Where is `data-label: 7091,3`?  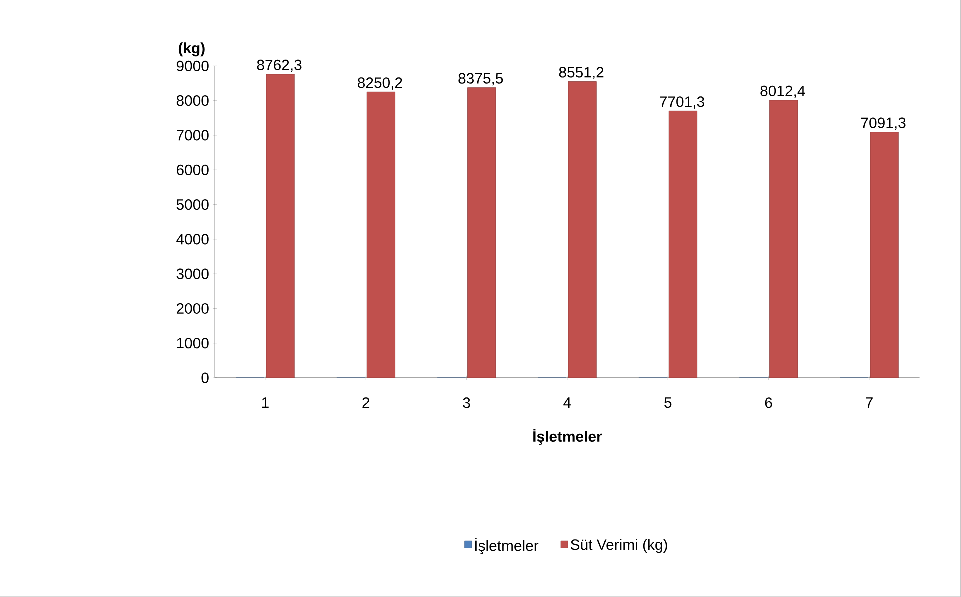 data-label: 7091,3 is located at coordinates (883, 124).